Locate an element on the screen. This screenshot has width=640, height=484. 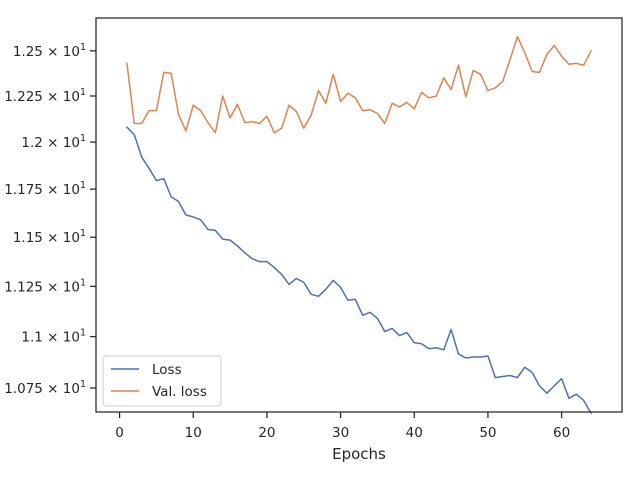
y-tick-label: 1.15 × 10¹ is located at coordinates (49, 237).